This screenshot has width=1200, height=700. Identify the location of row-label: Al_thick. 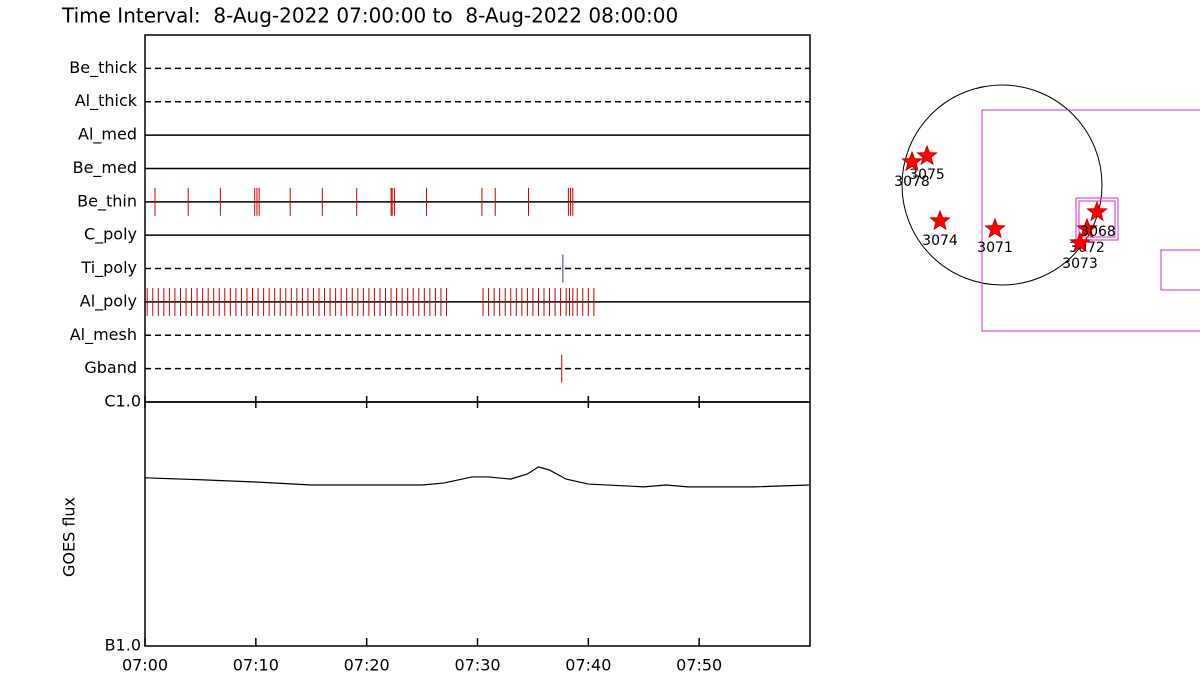
(106, 101).